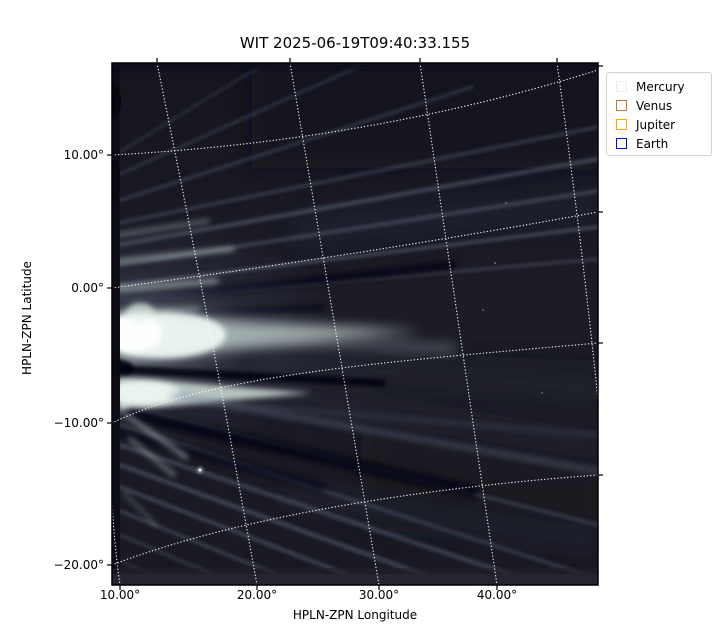 This screenshot has width=720, height=640. I want to click on mercury-marker-icon, so click(621, 86).